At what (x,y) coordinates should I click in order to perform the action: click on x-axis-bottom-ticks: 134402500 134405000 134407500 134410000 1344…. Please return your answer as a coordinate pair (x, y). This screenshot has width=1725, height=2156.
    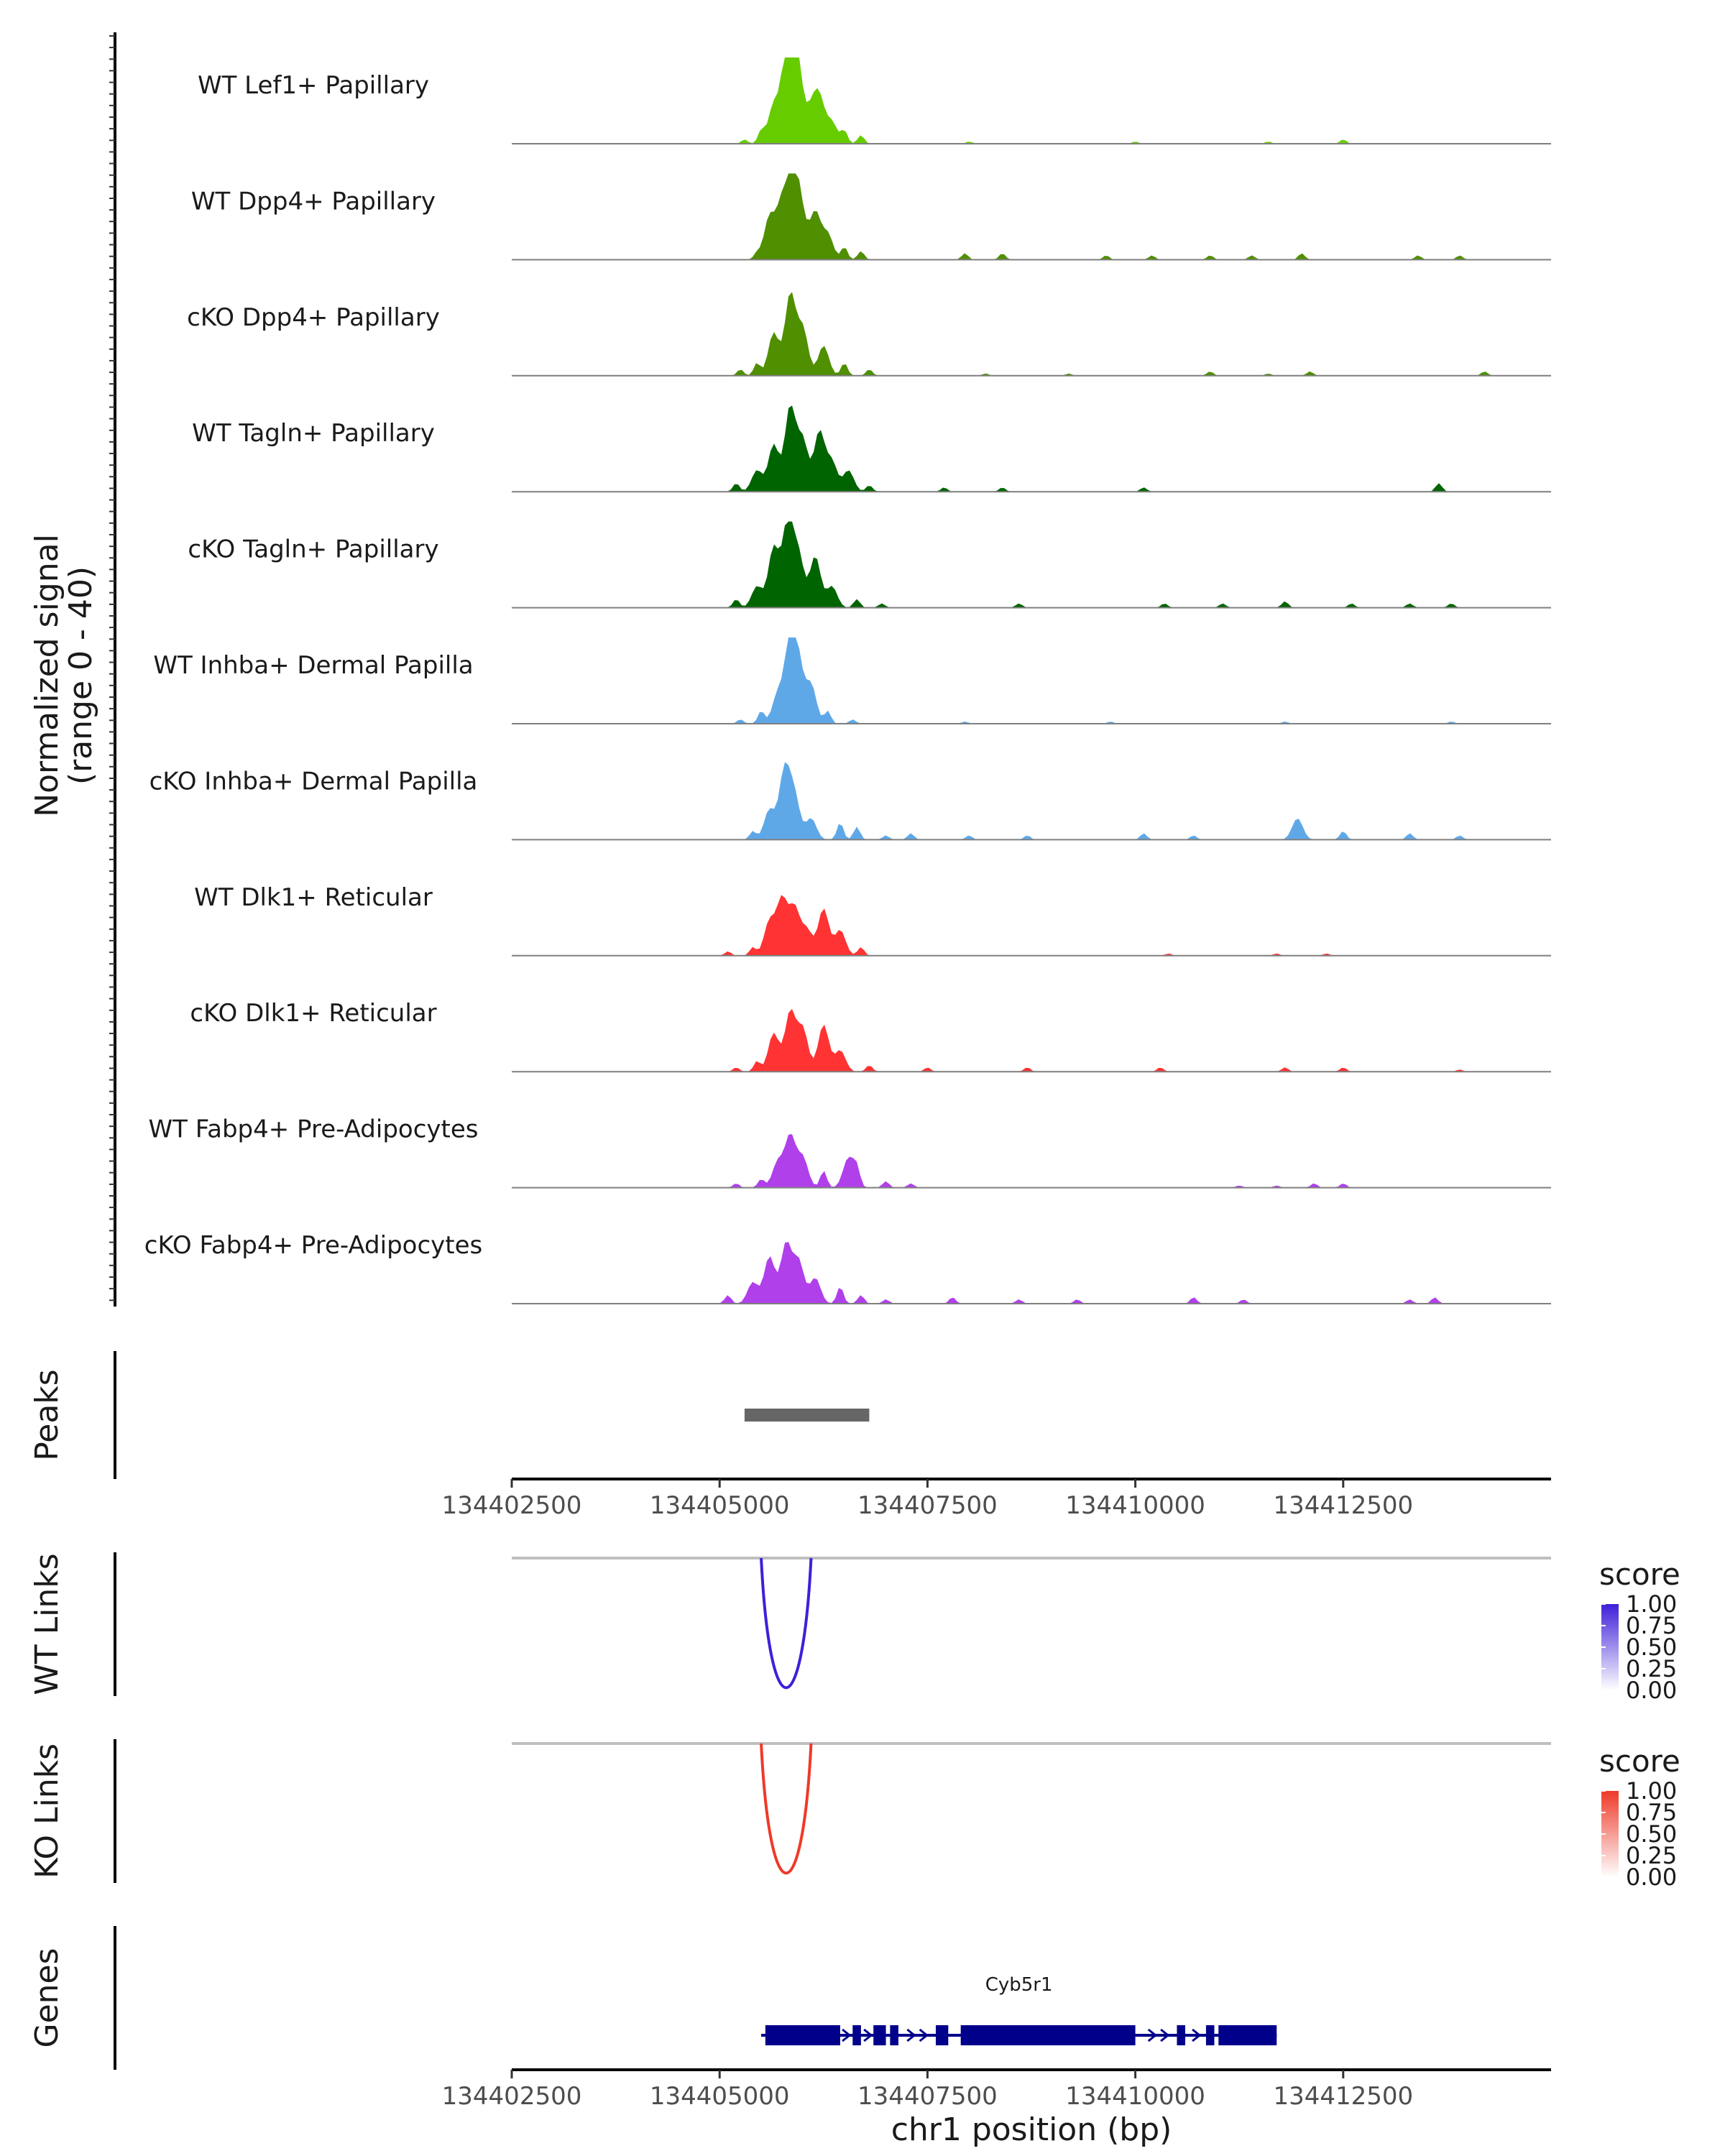
    Looking at the image, I should click on (927, 2090).